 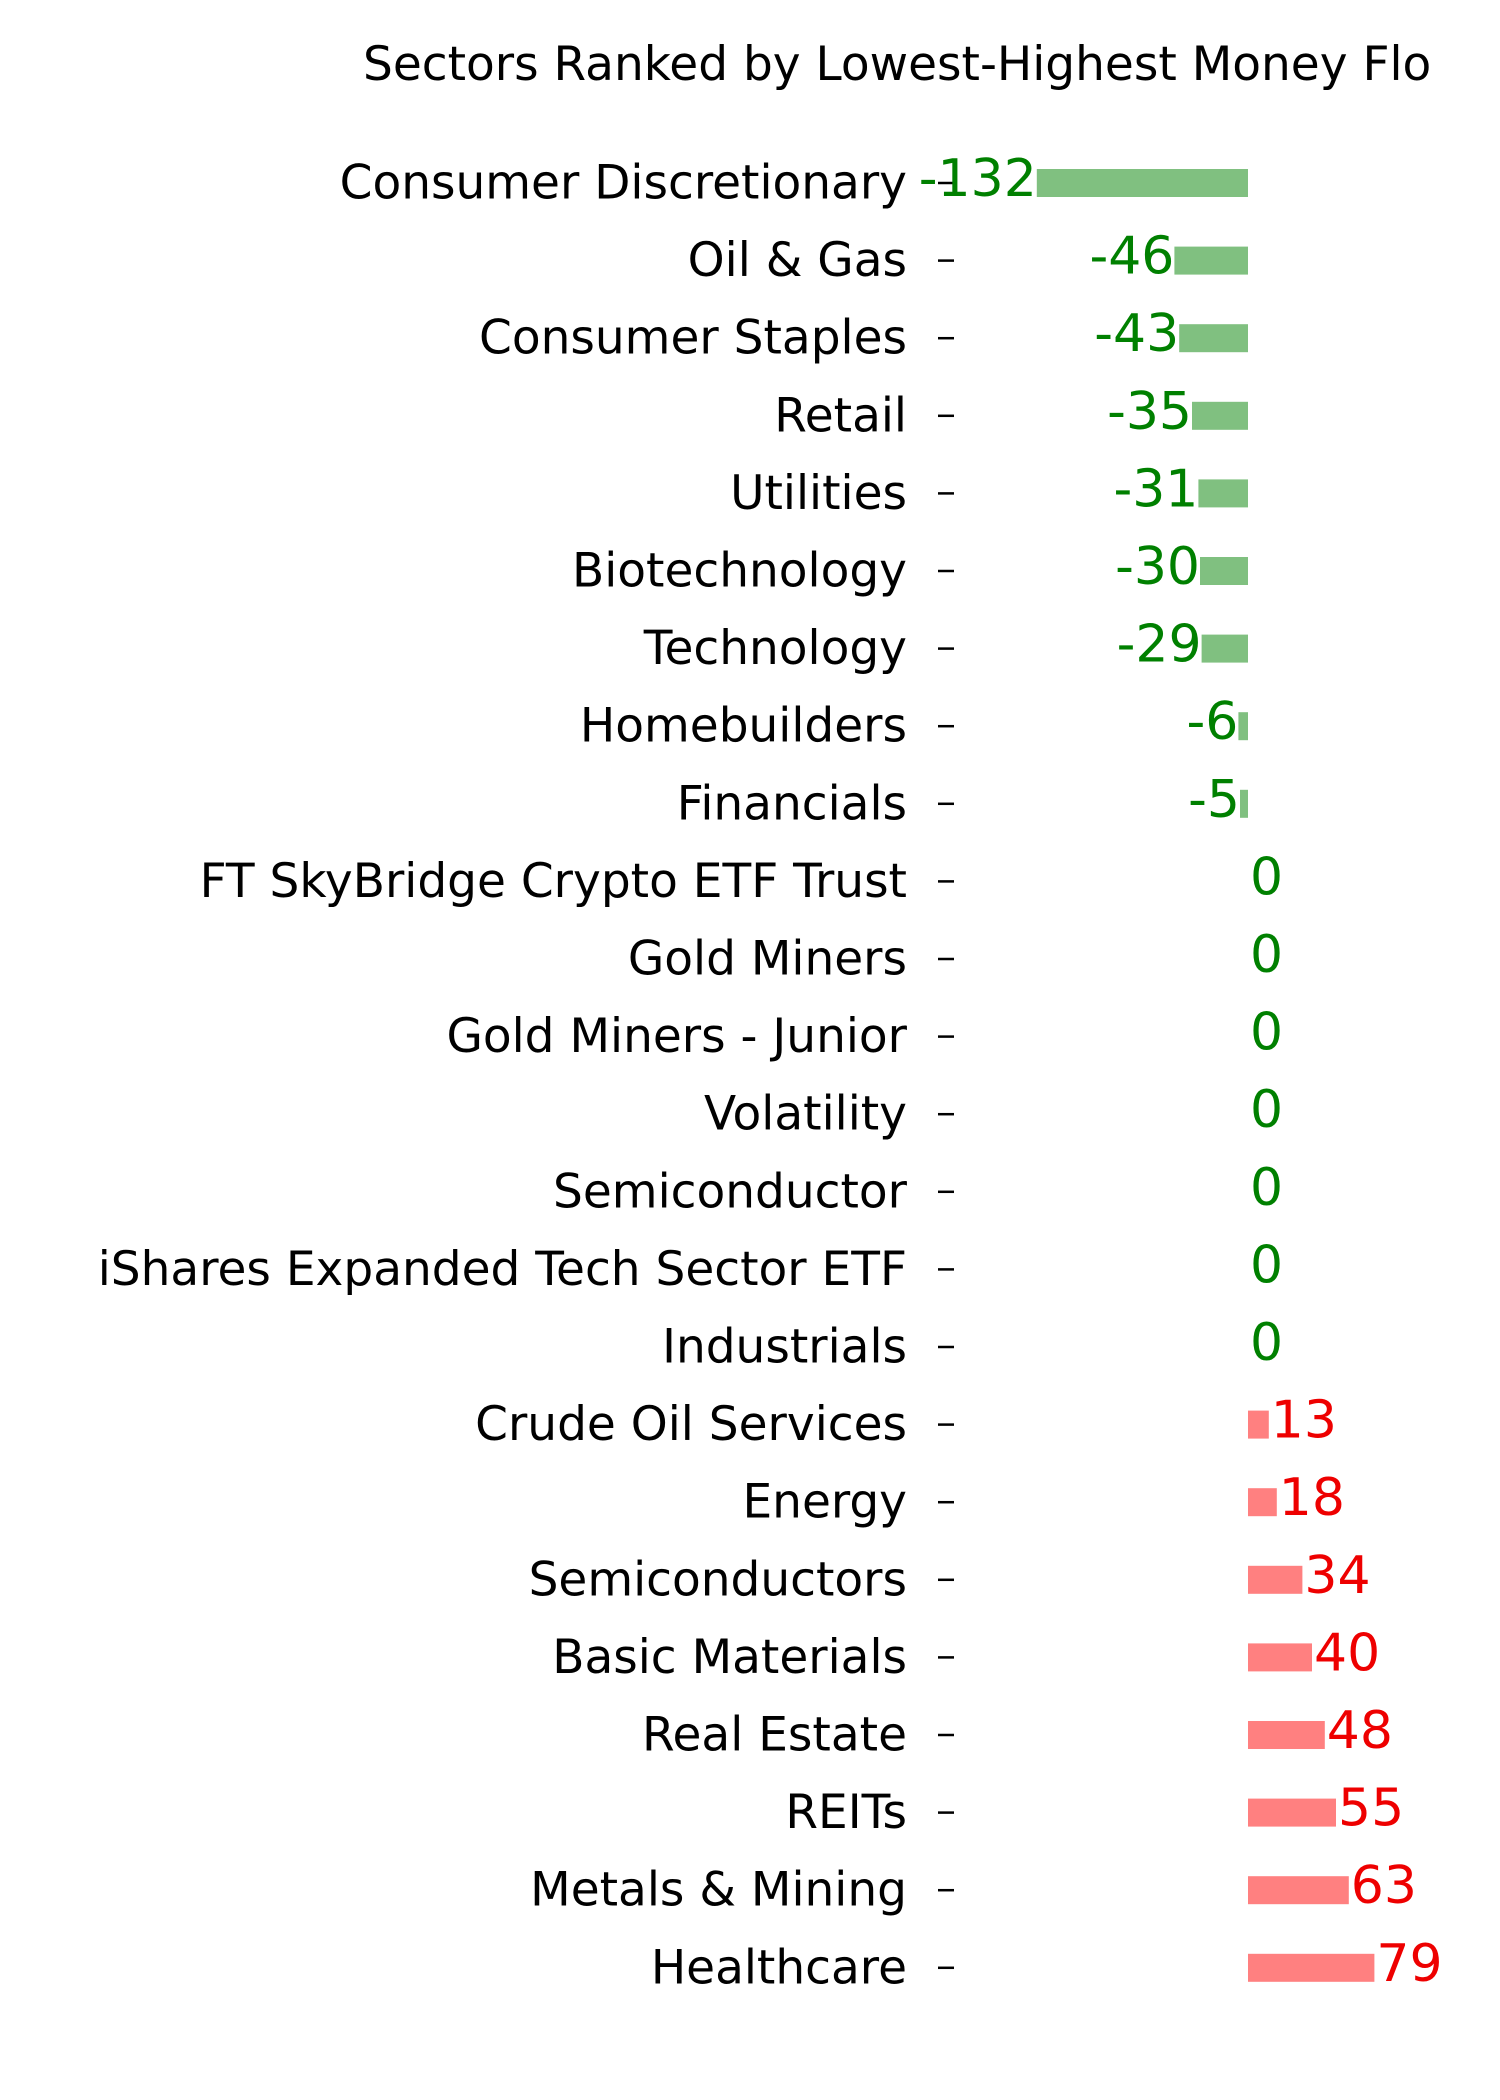 I want to click on bar-financials, so click(x=1244, y=803).